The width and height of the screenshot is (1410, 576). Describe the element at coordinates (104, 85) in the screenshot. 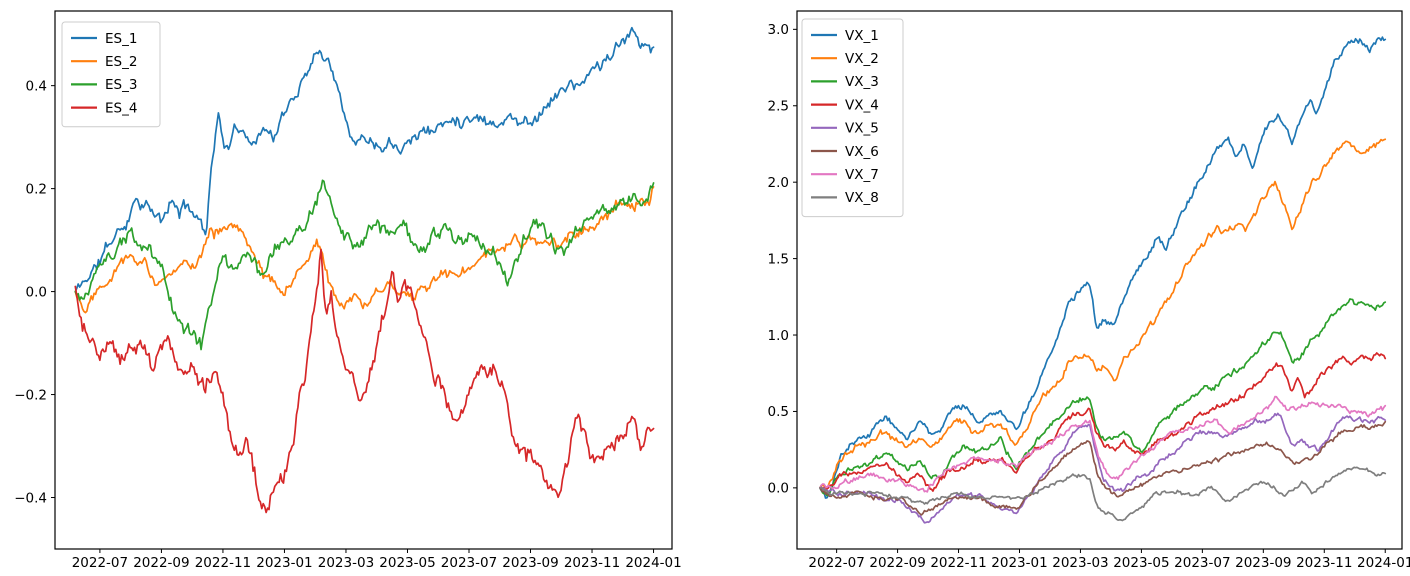

I see `legend-entry-ES_3: ES_3` at that location.